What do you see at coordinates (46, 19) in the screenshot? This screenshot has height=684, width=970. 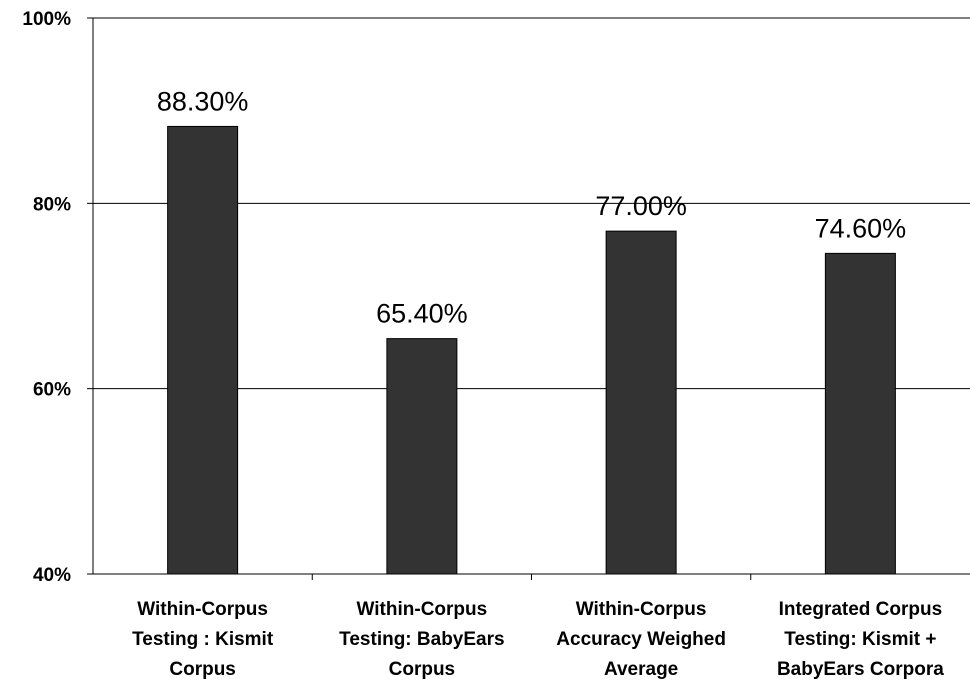 I see `y-tick-label: 100%` at bounding box center [46, 19].